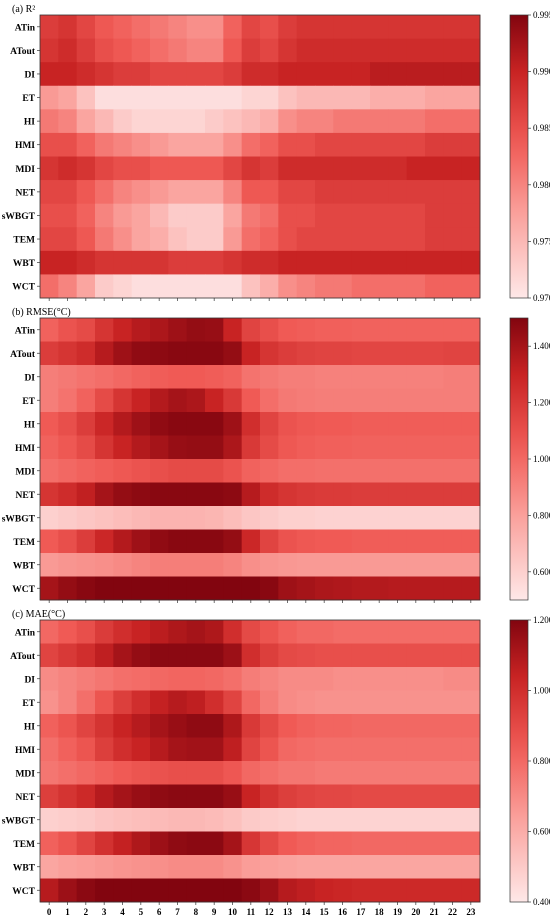  I want to click on row-label: ATin, so click(25, 331).